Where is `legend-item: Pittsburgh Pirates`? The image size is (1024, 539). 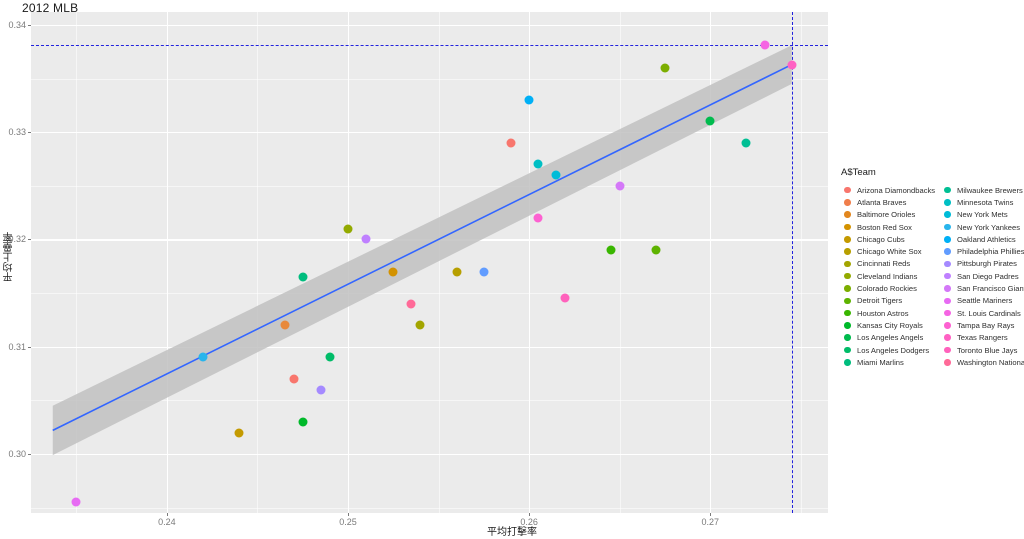
legend-item: Pittsburgh Pirates is located at coordinates (982, 264).